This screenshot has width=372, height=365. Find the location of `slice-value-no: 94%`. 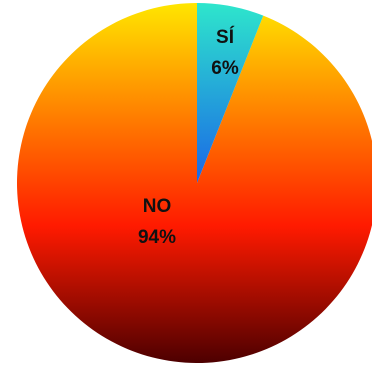

slice-value-no: 94% is located at coordinates (157, 237).